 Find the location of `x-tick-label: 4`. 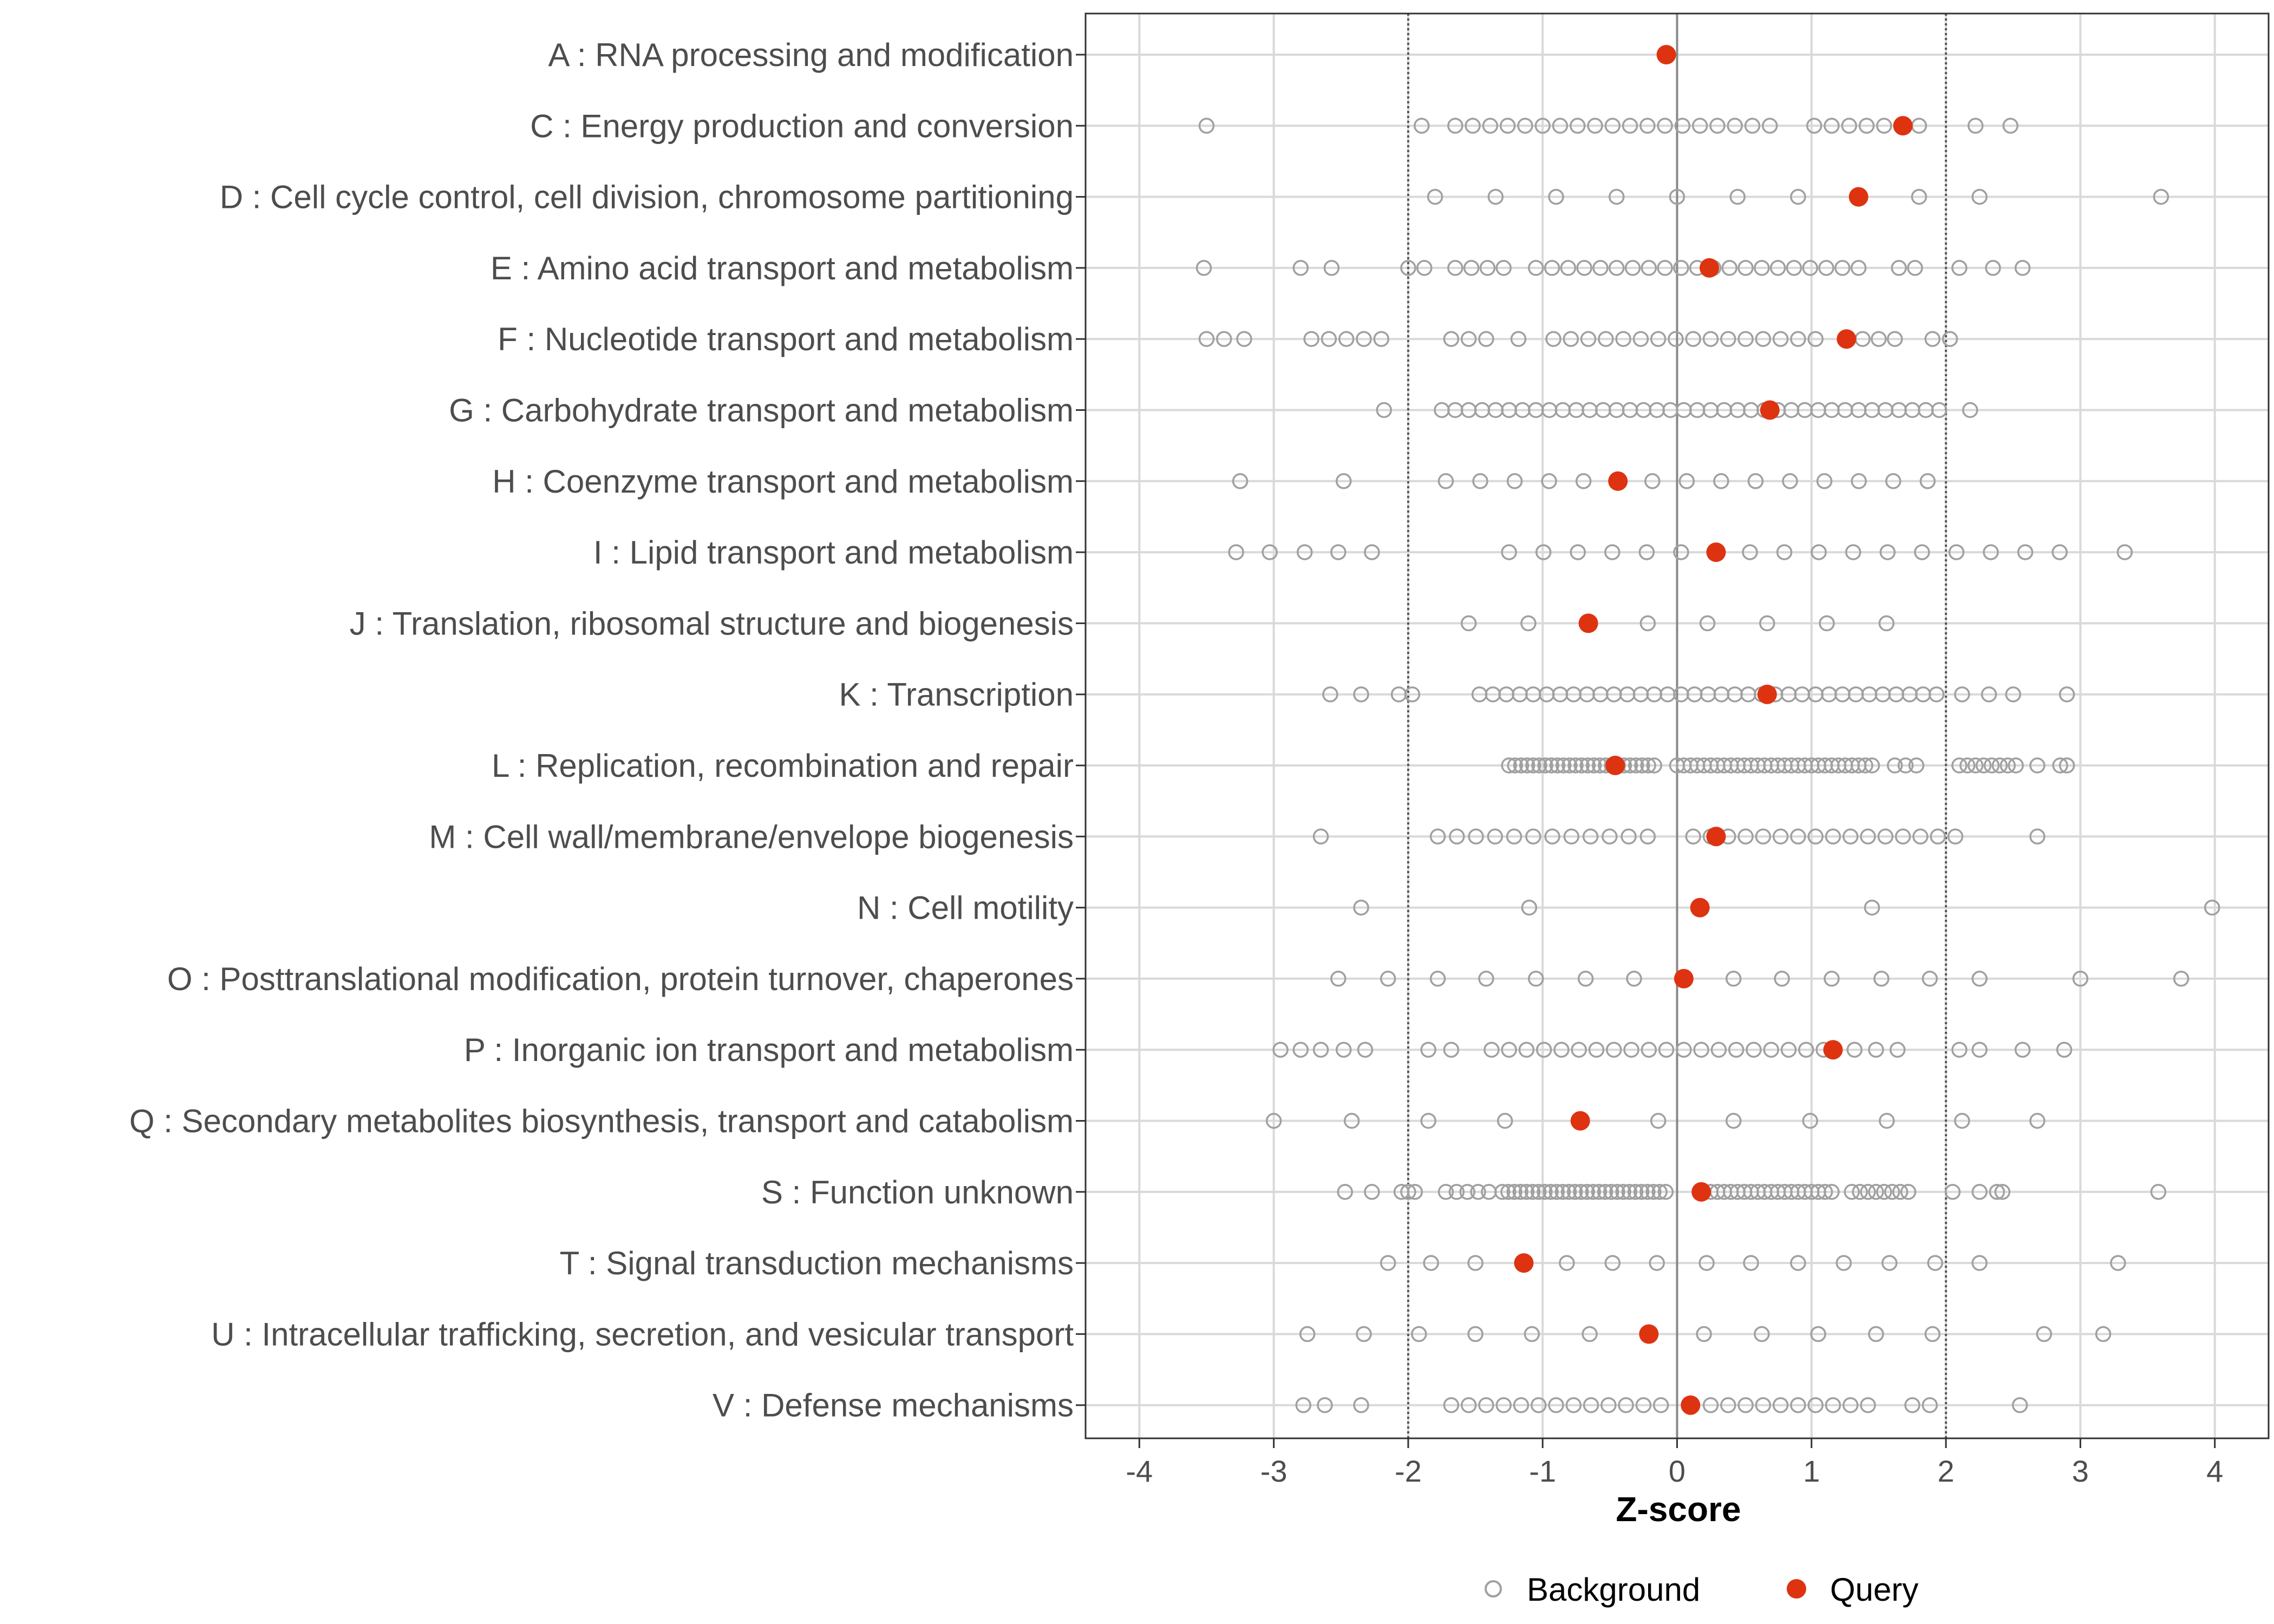

x-tick-label: 4 is located at coordinates (2215, 1471).